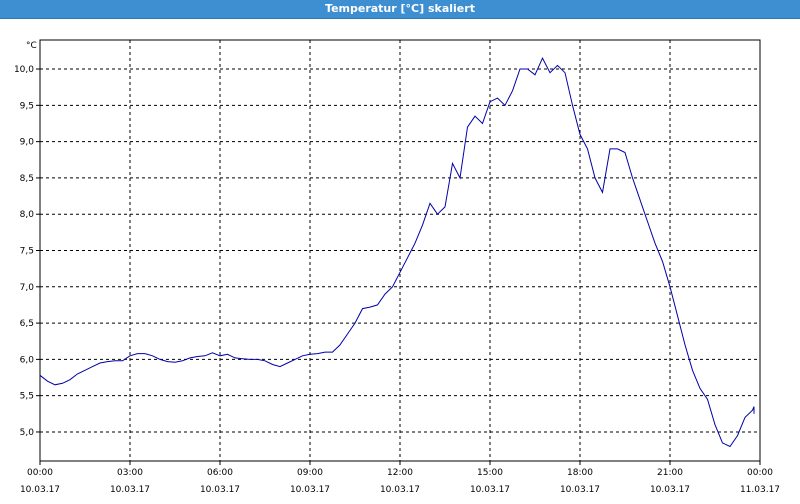 Image resolution: width=800 pixels, height=504 pixels. I want to click on chart-title-bar: Temperatur [°C] skaliert, so click(400, 9).